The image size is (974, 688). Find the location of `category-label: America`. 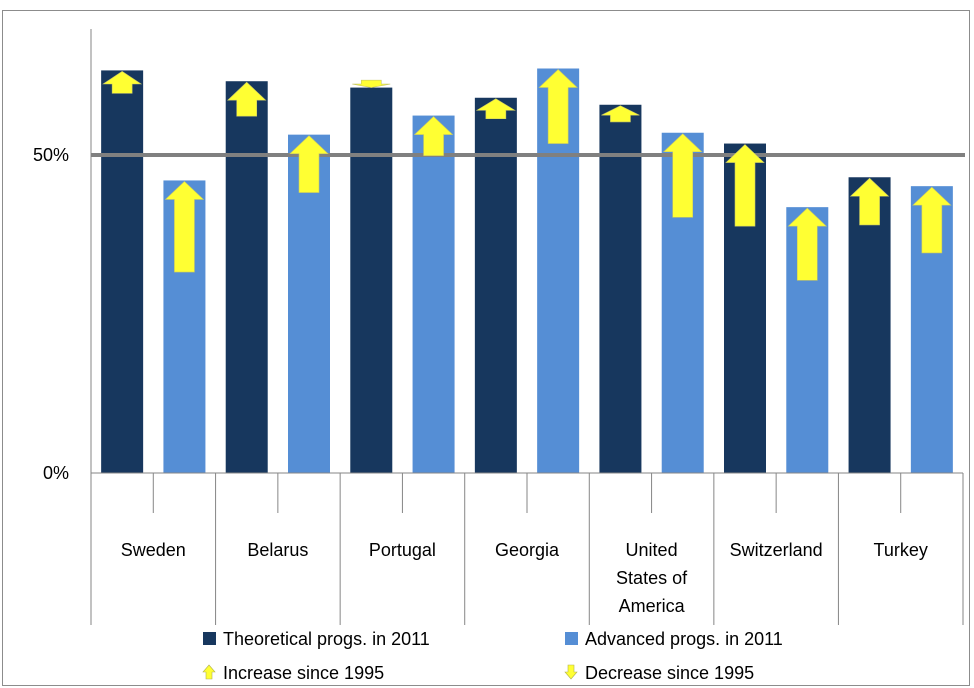

category-label: America is located at coordinates (652, 606).